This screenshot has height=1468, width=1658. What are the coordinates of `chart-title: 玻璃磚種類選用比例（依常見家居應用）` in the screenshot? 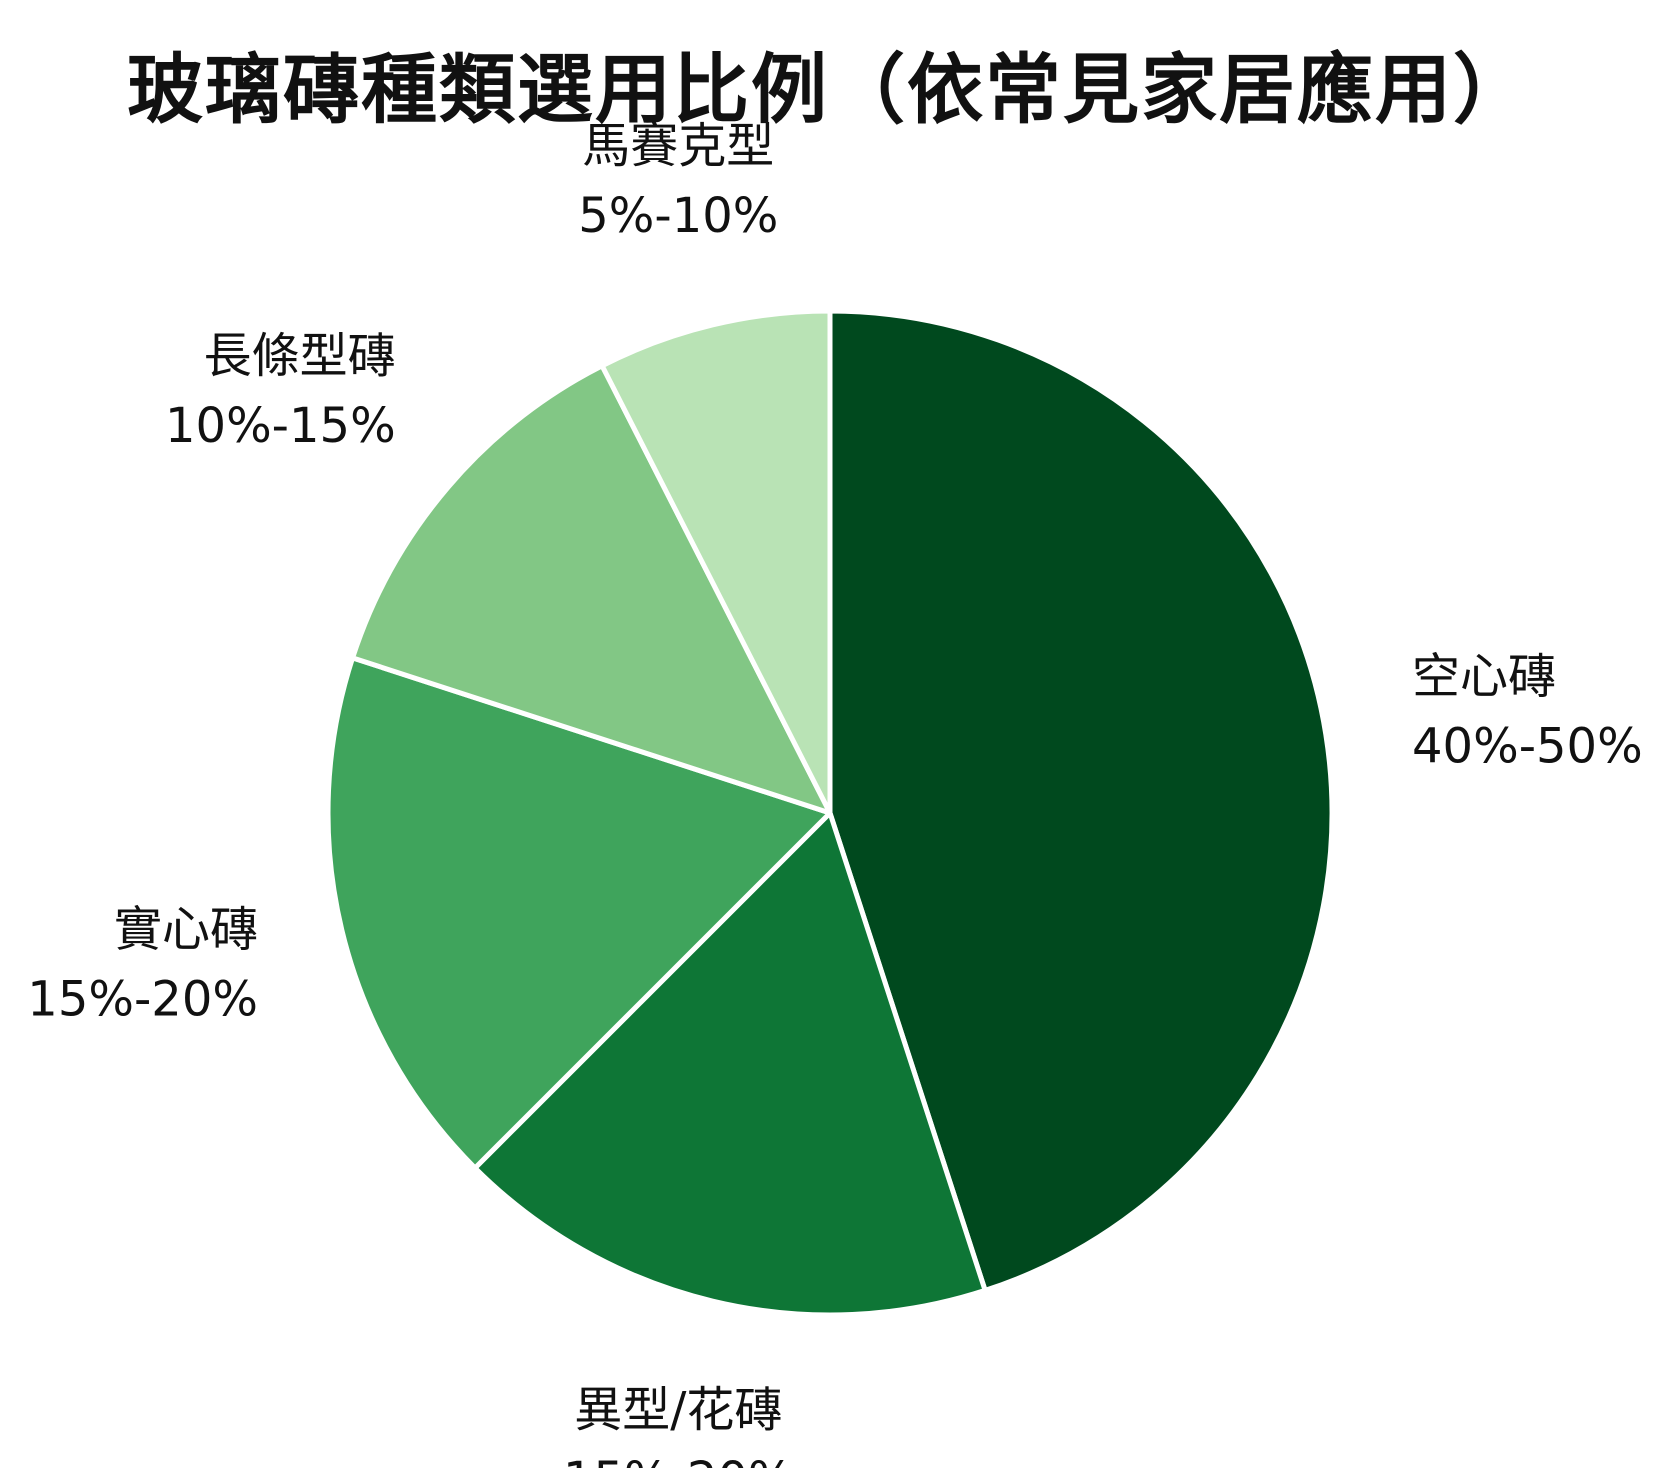 It's located at (829, 89).